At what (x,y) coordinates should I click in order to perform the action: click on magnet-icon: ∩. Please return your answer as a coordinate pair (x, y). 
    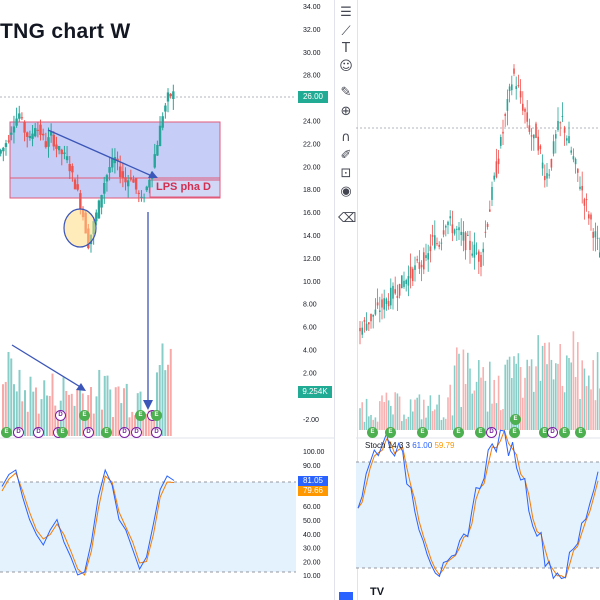
    Looking at the image, I should click on (346, 137).